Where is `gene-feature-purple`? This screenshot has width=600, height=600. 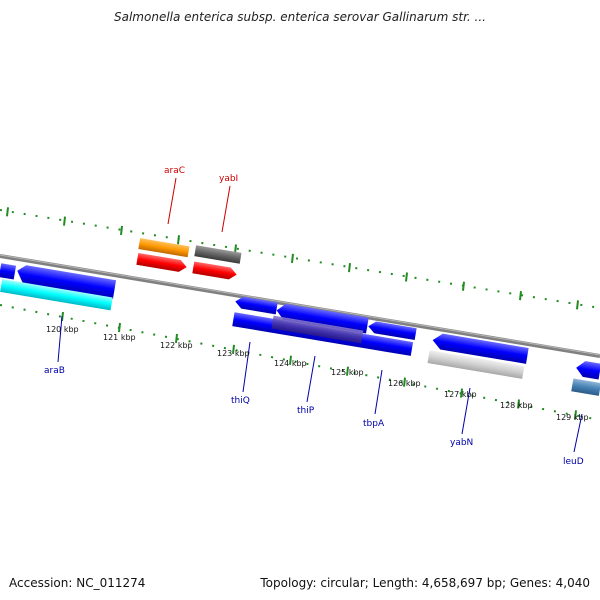 gene-feature-purple is located at coordinates (317, 329).